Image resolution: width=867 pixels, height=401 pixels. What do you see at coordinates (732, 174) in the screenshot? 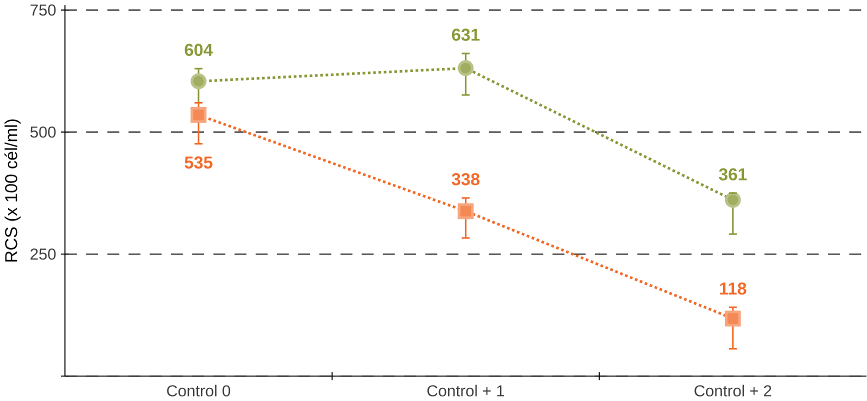
I see `data-label: 361` at bounding box center [732, 174].